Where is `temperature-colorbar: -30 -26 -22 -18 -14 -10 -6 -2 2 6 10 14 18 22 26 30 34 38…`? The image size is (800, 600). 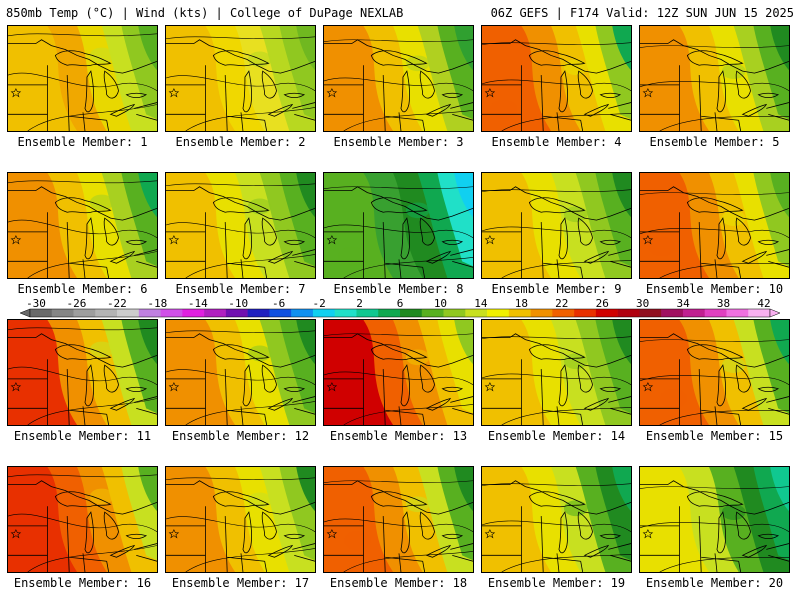 temperature-colorbar: -30 -26 -22 -18 -14 -10 -6 -2 2 6 10 14 18 22 26 30 34 38… is located at coordinates (400, 309).